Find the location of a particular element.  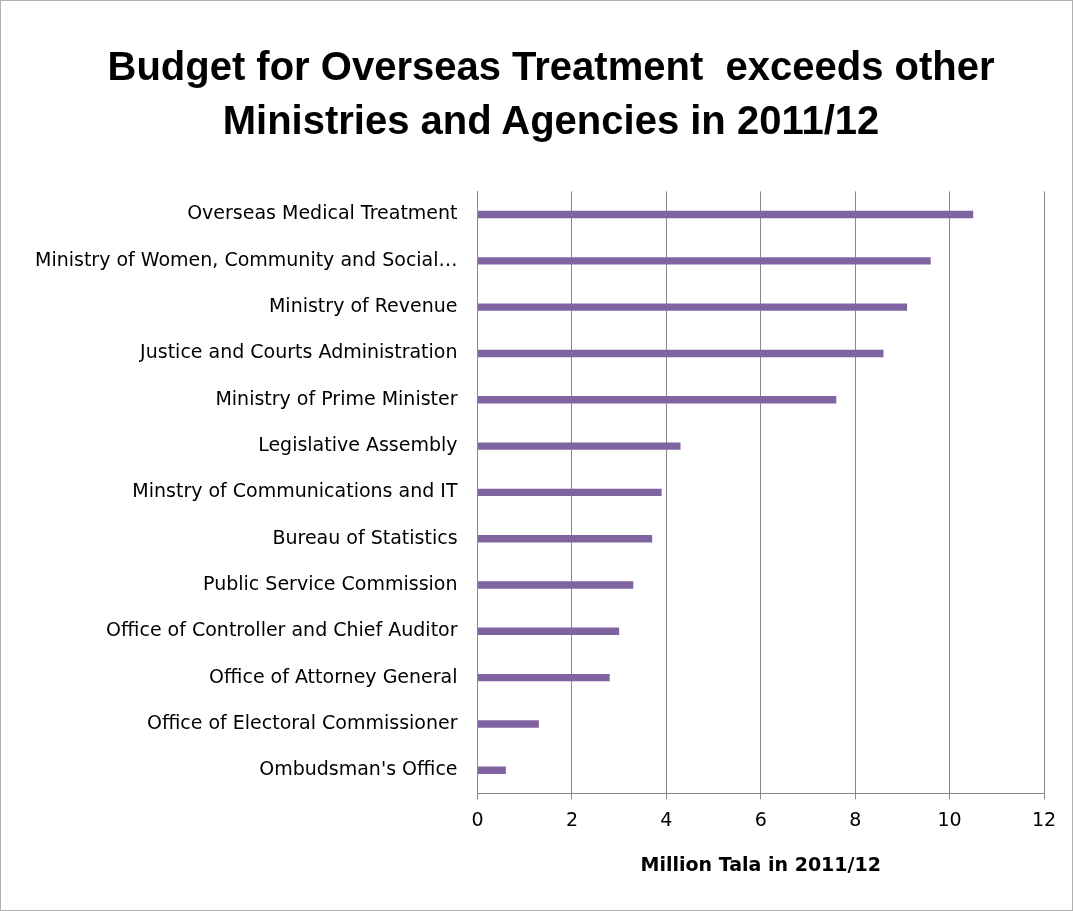

y-tick-label: Legislative Assembly is located at coordinates (358, 444).